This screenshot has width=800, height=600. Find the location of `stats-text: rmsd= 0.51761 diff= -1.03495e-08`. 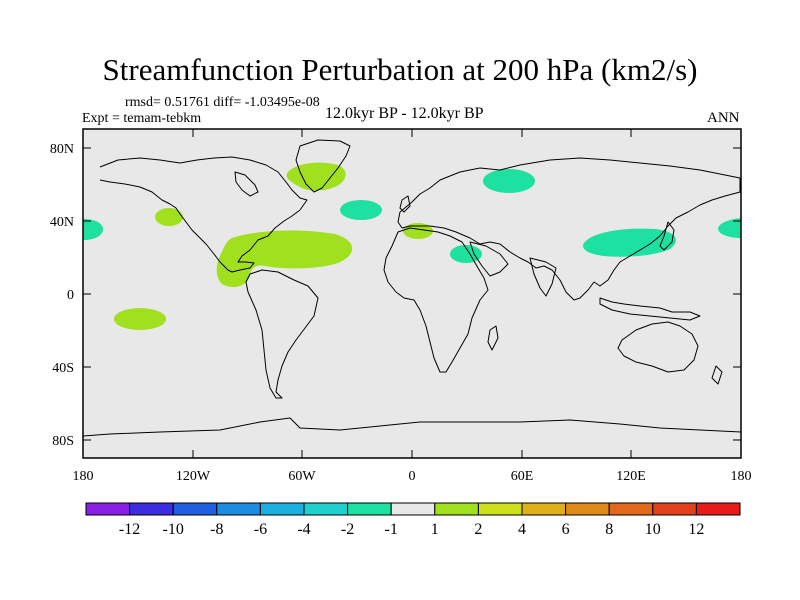

stats-text: rmsd= 0.51761 diff= -1.03495e-08 is located at coordinates (222, 102).